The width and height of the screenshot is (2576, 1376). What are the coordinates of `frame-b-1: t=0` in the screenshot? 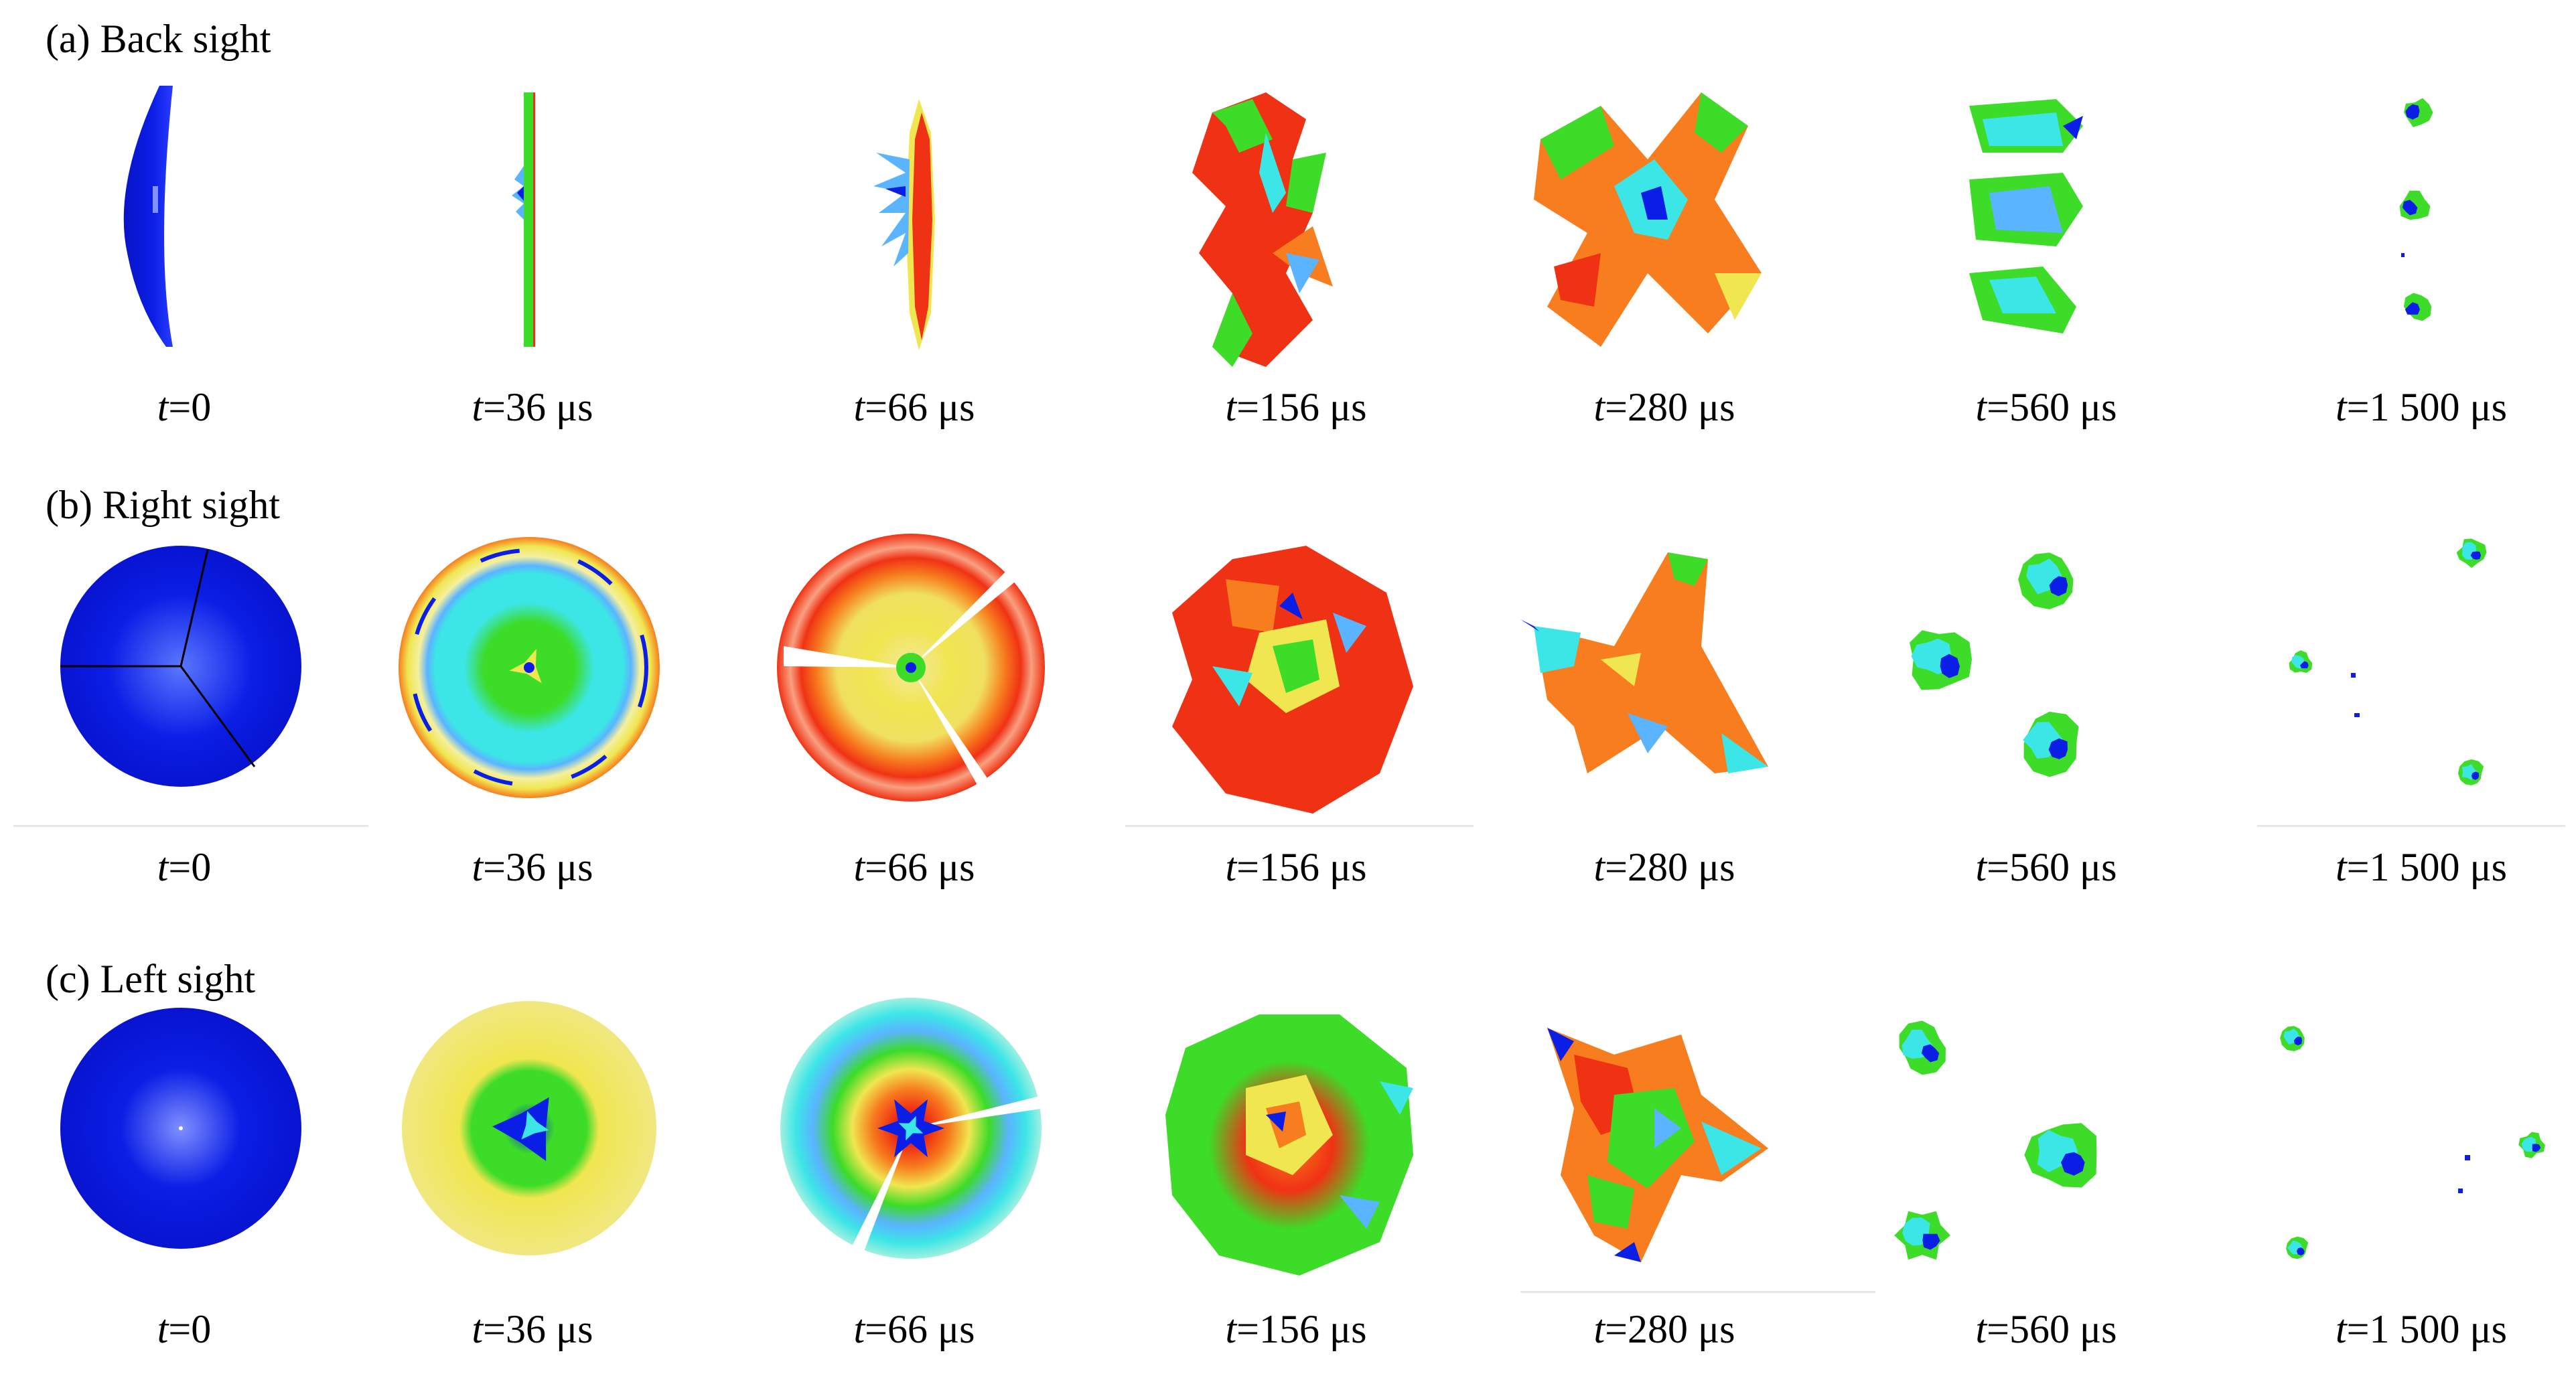 It's located at (184, 713).